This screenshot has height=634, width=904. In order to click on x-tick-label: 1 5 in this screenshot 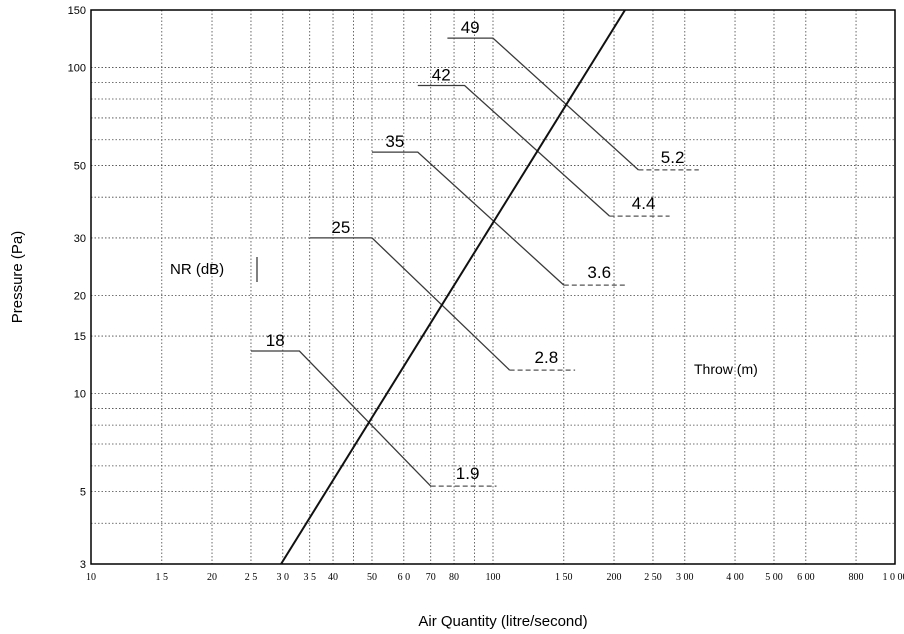, I will do `click(162, 577)`.